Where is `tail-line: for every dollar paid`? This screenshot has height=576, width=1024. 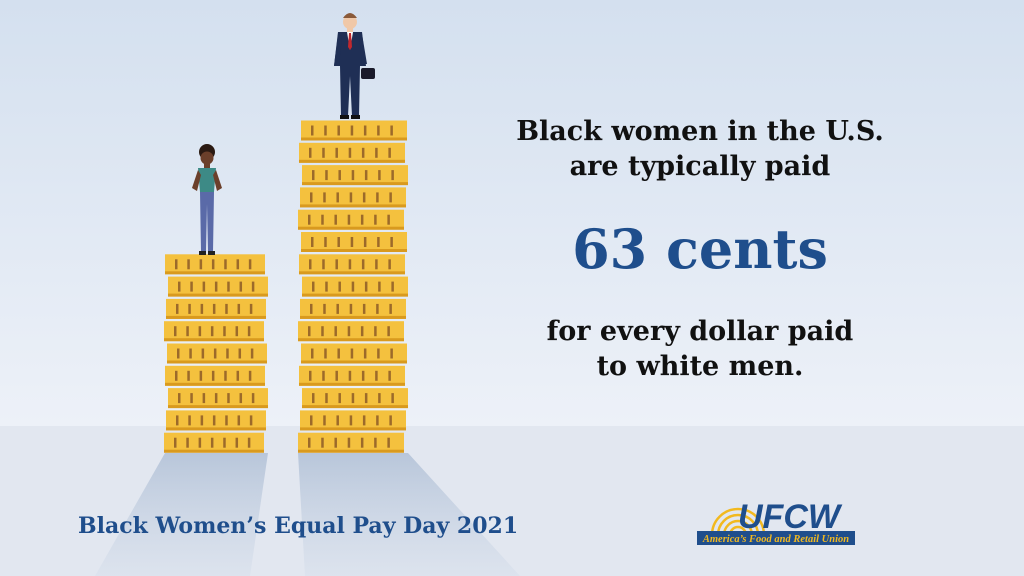
tail-line: for every dollar paid is located at coordinates (700, 331).